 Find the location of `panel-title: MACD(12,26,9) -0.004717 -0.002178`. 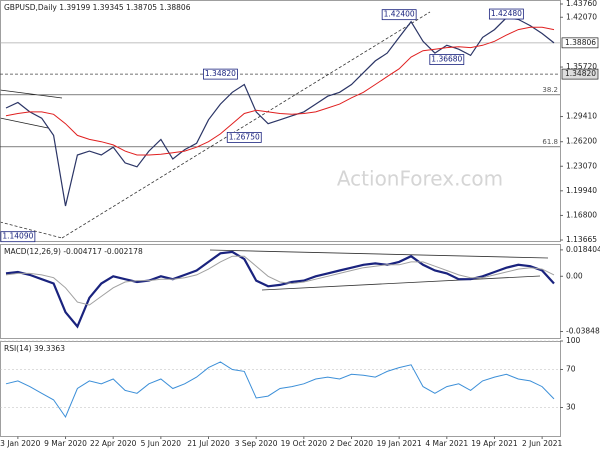

panel-title: MACD(12,26,9) -0.004717 -0.002178 is located at coordinates (73, 251).